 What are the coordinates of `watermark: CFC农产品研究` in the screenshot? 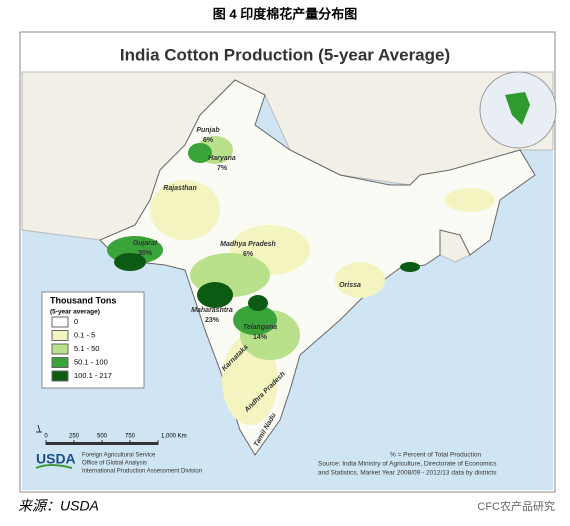 It's located at (516, 506).